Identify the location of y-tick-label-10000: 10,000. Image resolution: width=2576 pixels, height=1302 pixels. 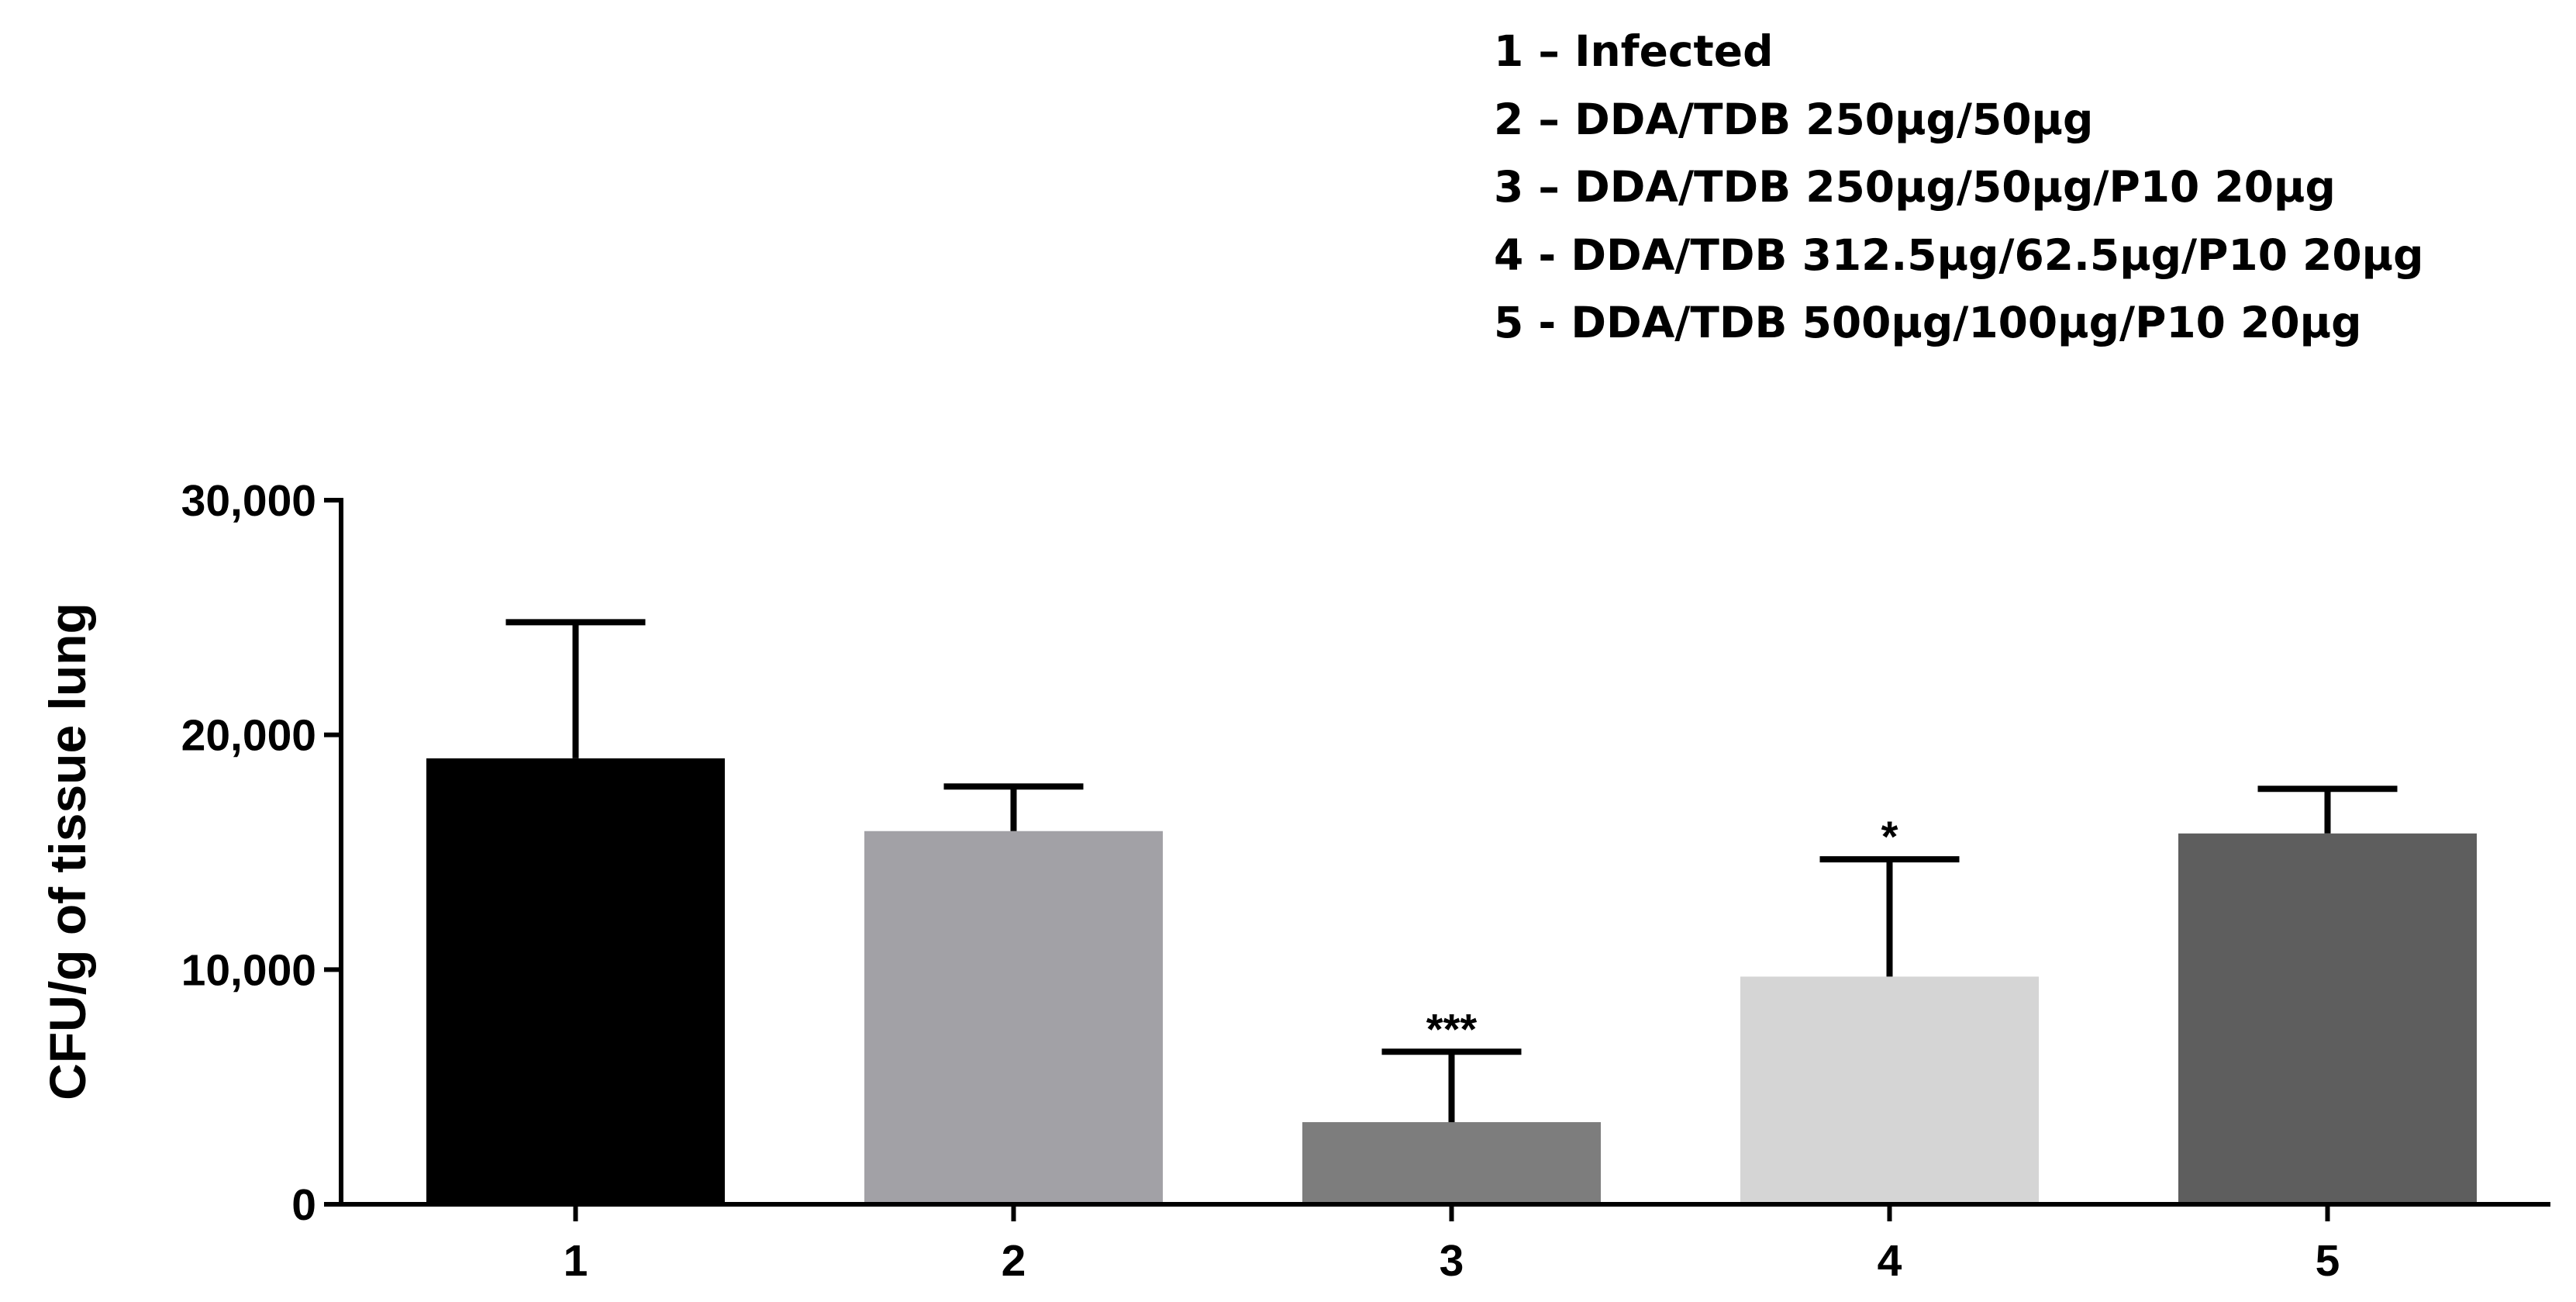
(248, 970).